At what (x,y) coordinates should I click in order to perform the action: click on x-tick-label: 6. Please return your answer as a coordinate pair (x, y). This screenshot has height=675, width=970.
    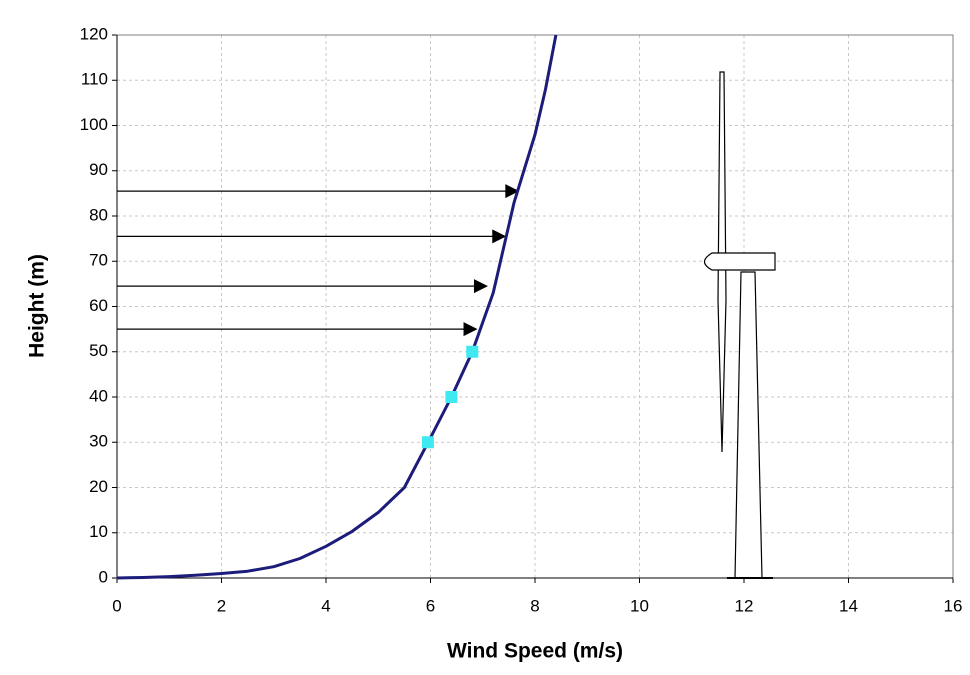
    Looking at the image, I should click on (430, 605).